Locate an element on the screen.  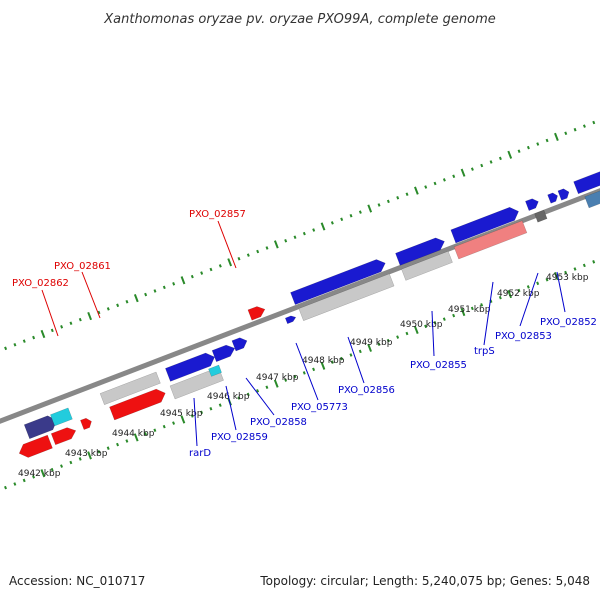
gene-label-trps: trpS is located at coordinates (484, 351).